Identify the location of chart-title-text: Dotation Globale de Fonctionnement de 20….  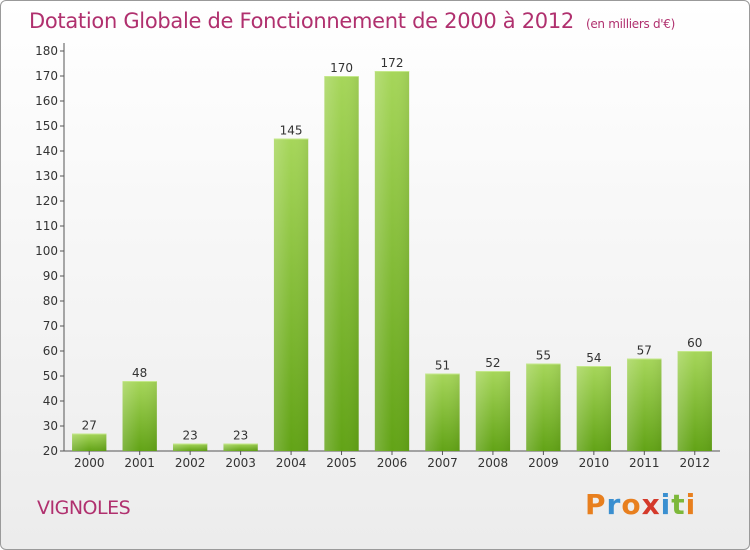
(301, 21).